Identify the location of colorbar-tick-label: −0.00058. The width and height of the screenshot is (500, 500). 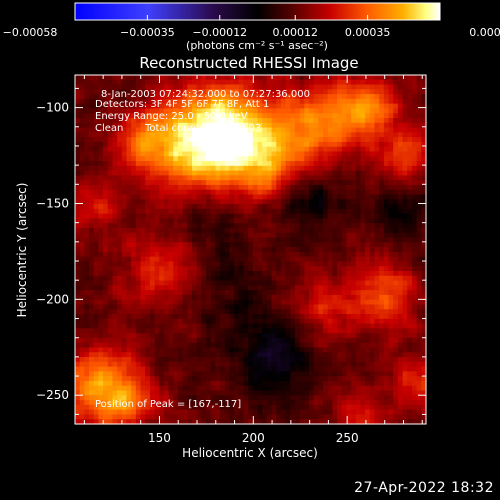
(30, 32).